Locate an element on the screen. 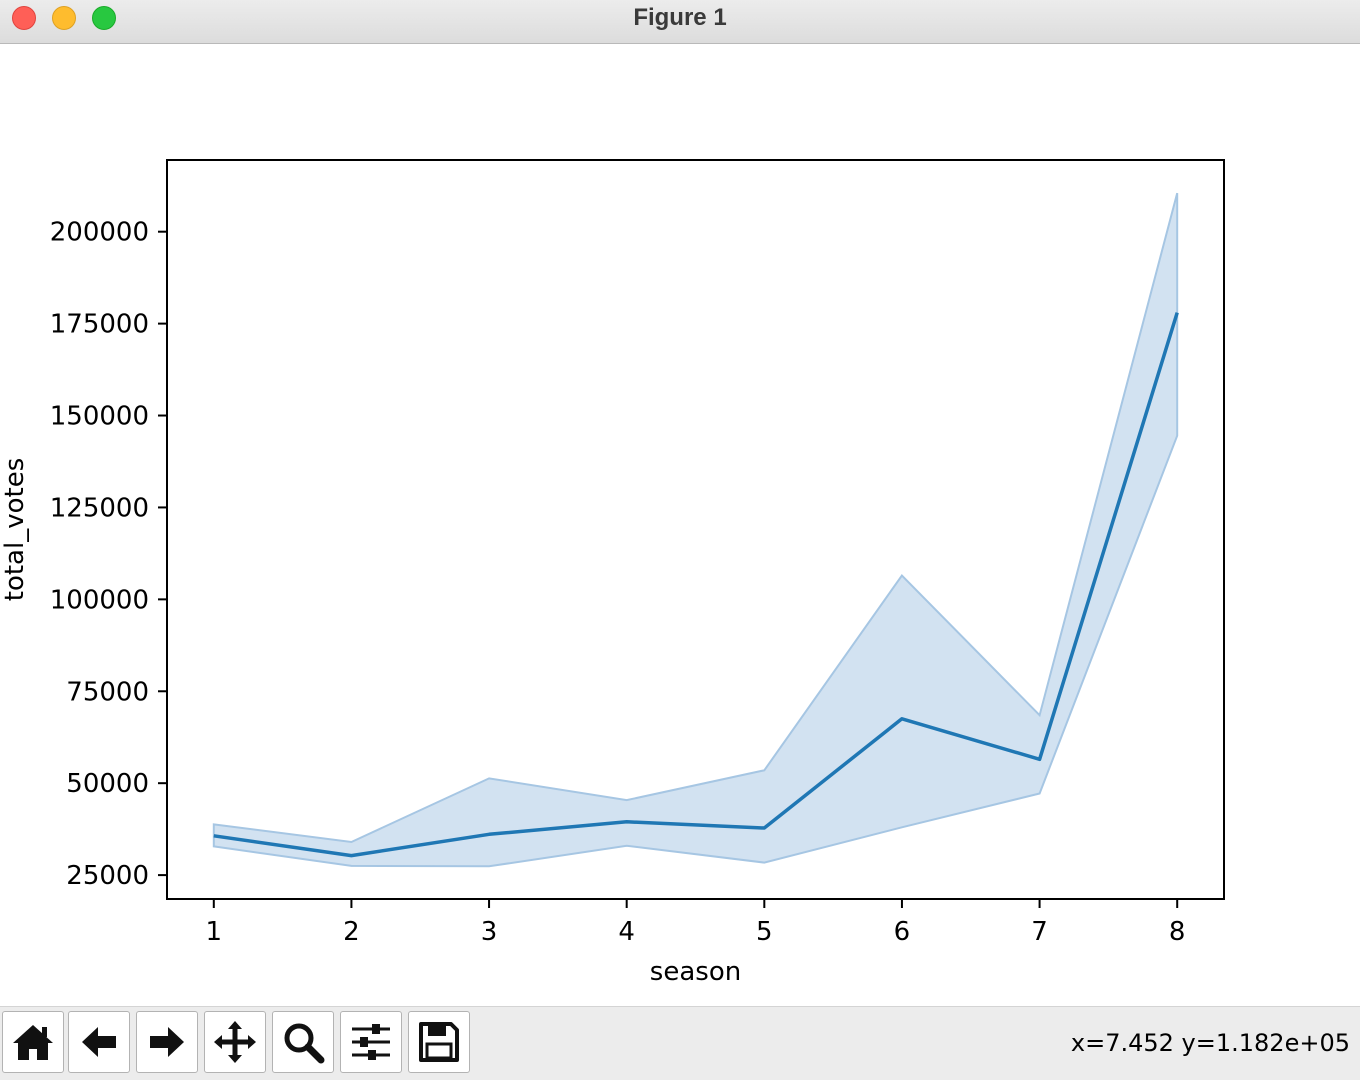  move-icon is located at coordinates (235, 1042).